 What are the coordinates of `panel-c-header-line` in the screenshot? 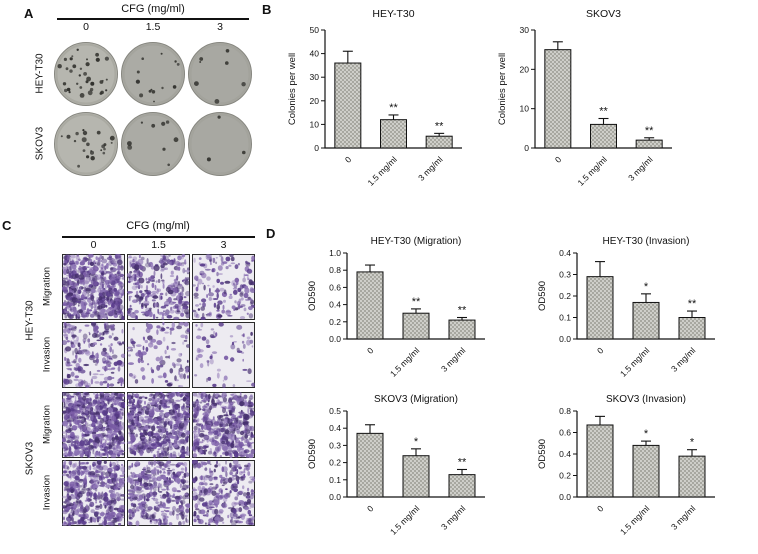 It's located at (158, 237).